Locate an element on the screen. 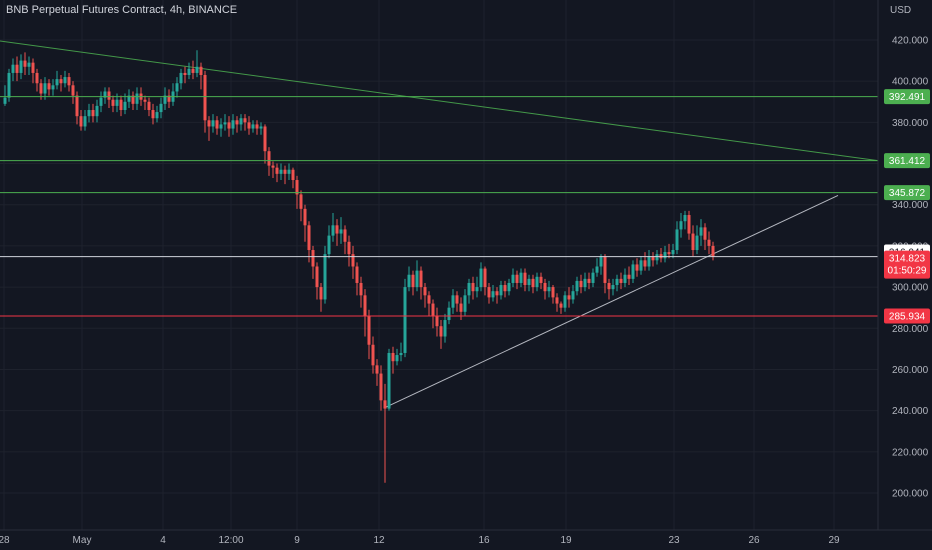 This screenshot has width=932, height=550. level-label: 361.412 is located at coordinates (907, 161).